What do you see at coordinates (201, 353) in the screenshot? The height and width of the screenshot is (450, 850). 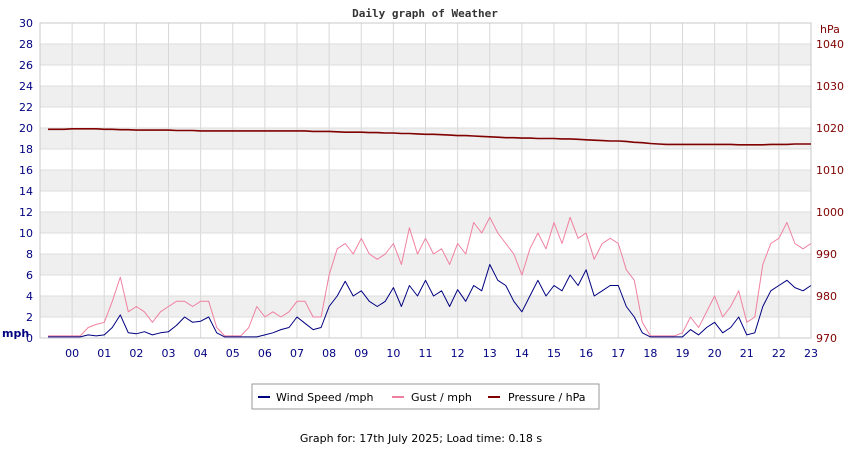 I see `x-tick-label: 04` at bounding box center [201, 353].